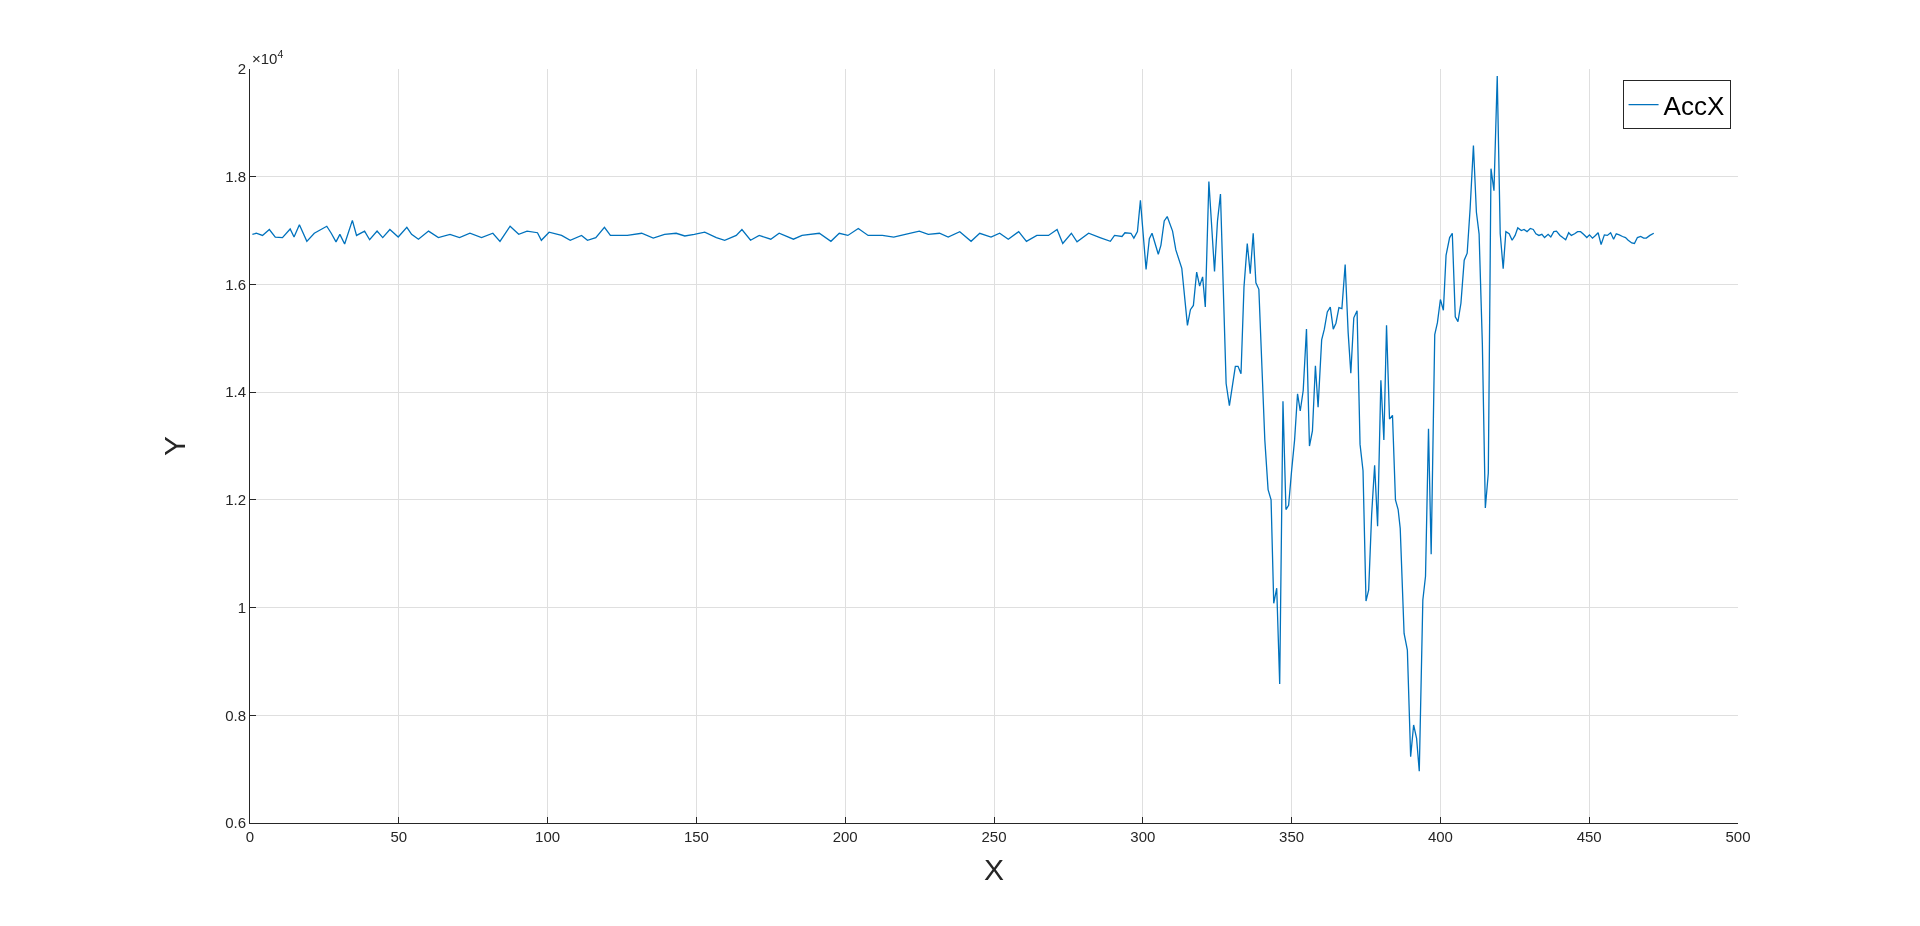 The image size is (1920, 926). I want to click on x-tick-label: 450, so click(1589, 836).